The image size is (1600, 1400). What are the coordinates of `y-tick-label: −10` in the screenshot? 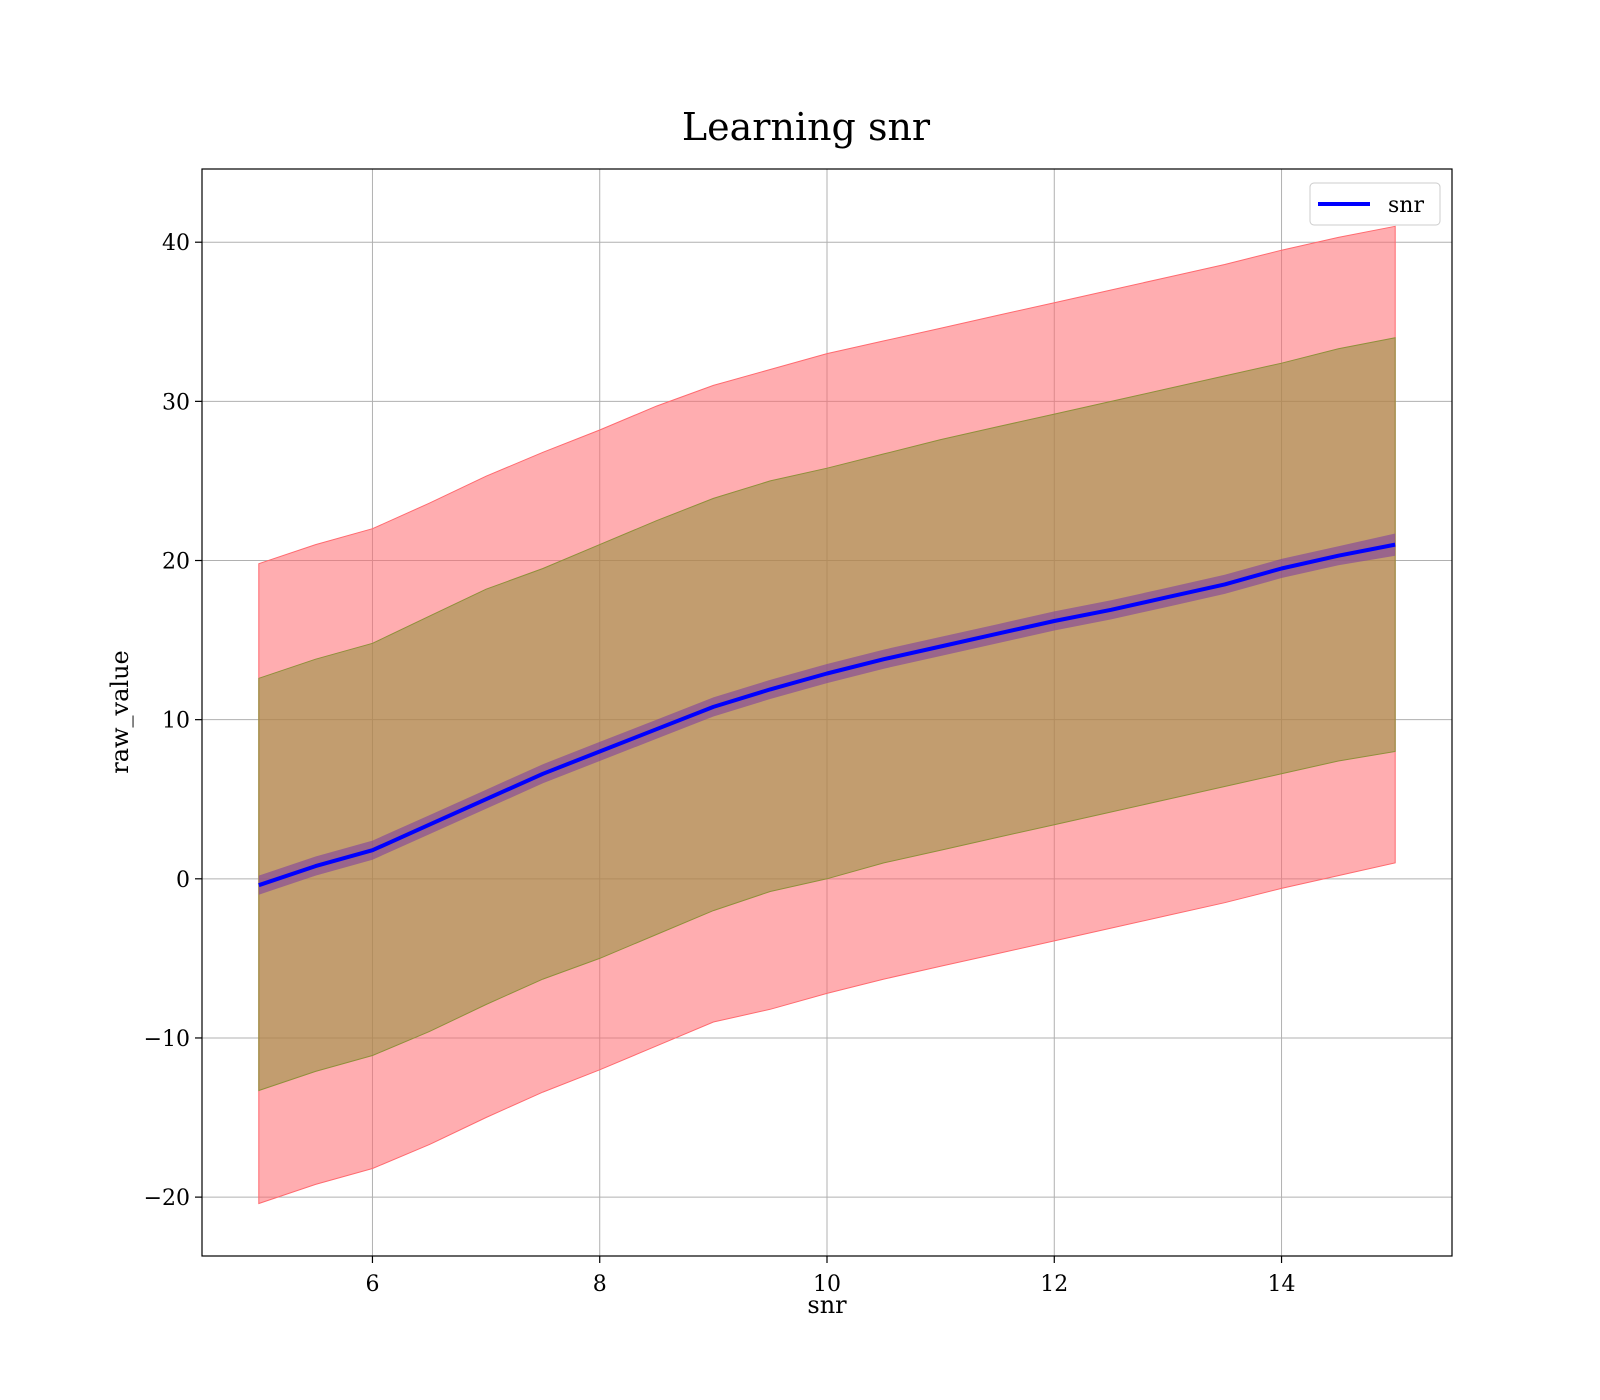 It's located at (167, 1039).